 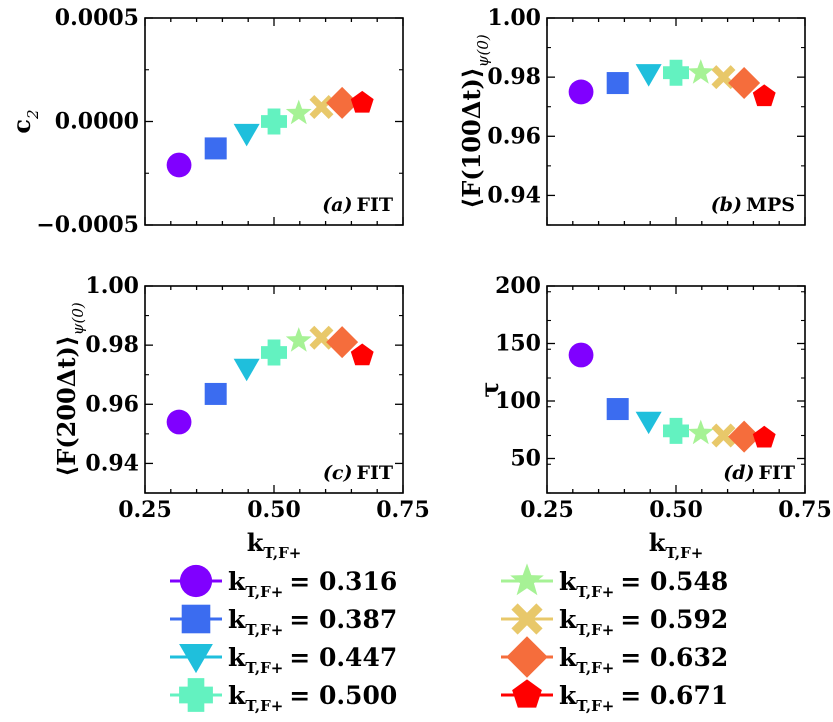 What do you see at coordinates (474, 121) in the screenshot?
I see `y-axis-label: ⟨F(100Δt)⟩ψ(0)` at bounding box center [474, 121].